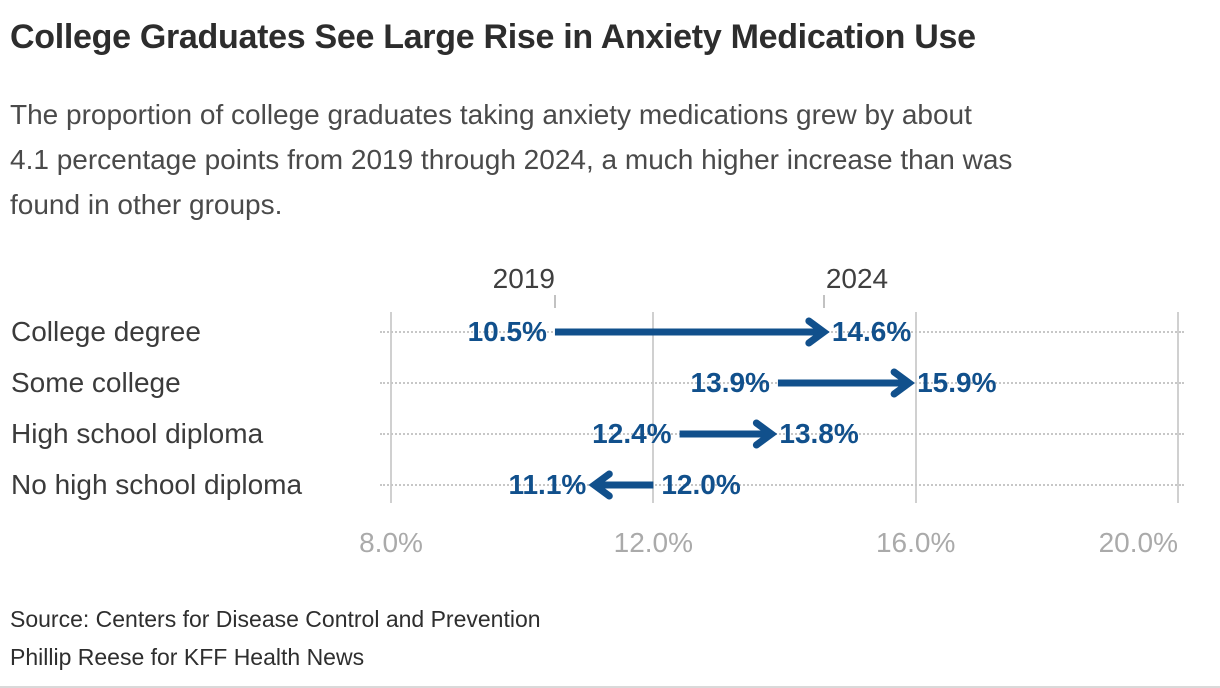  Describe the element at coordinates (823, 301) in the screenshot. I see `year-tick-2024` at that location.